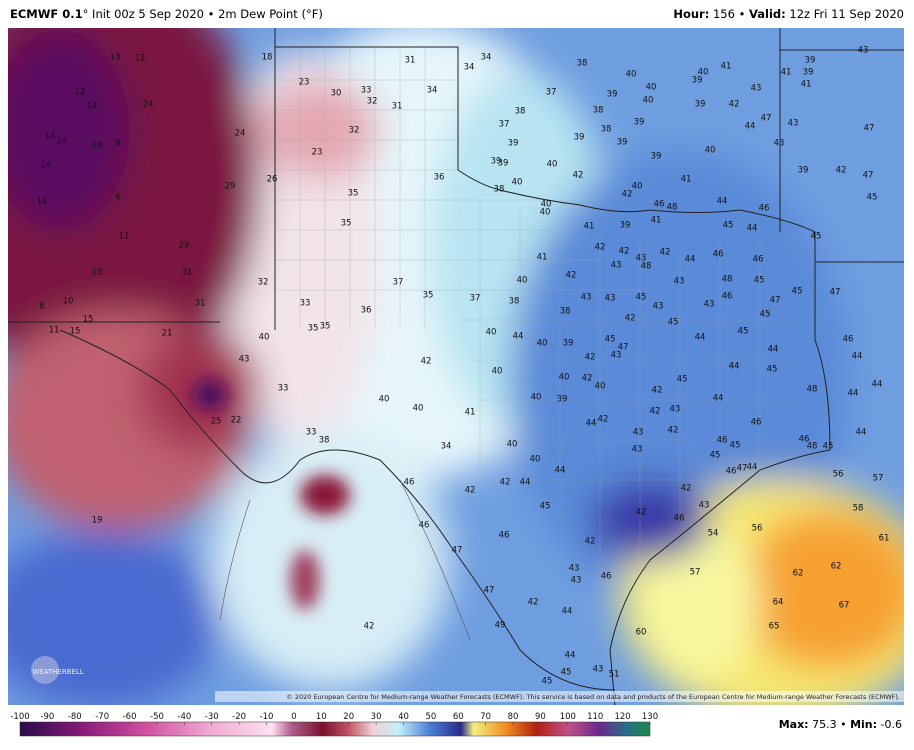 The height and width of the screenshot is (750, 914). I want to click on station-value: 57, so click(878, 479).